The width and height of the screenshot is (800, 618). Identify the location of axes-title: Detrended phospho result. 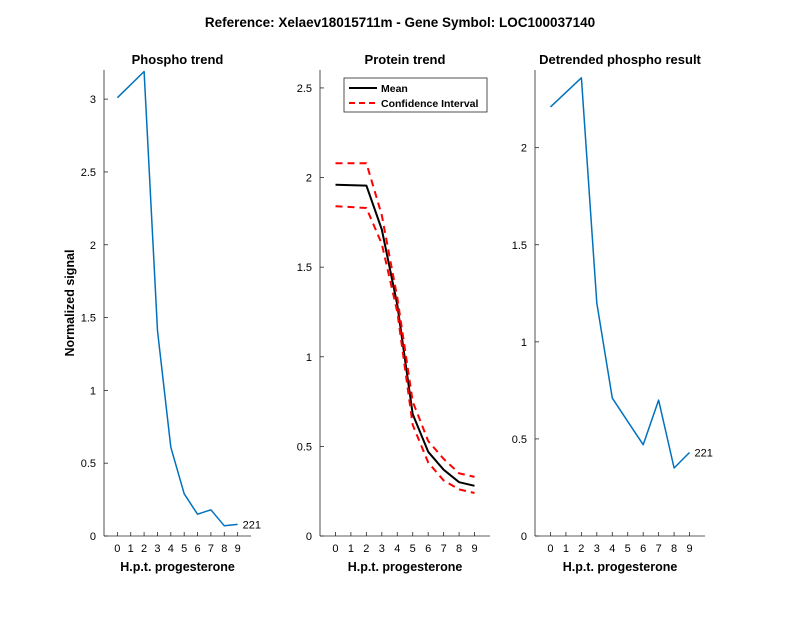
(620, 59).